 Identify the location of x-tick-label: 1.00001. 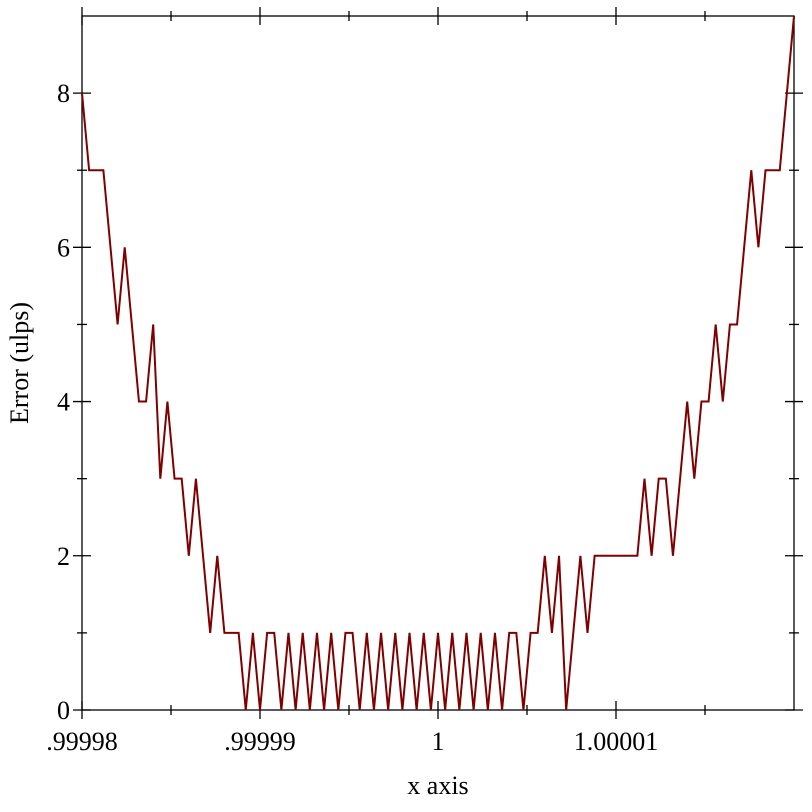
(616, 741).